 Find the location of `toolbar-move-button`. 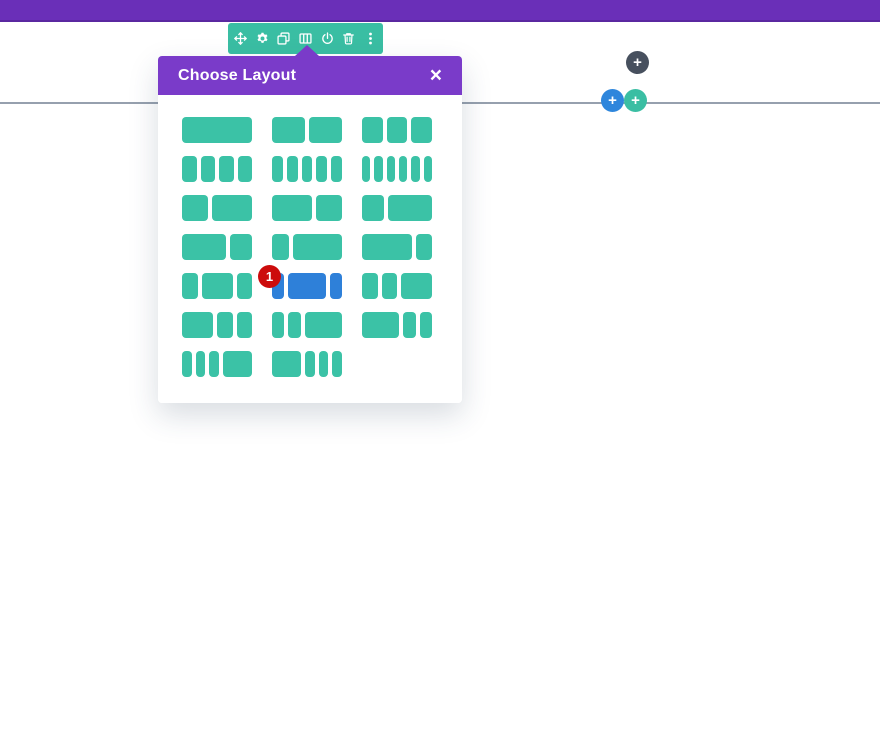

toolbar-move-button is located at coordinates (241, 39).